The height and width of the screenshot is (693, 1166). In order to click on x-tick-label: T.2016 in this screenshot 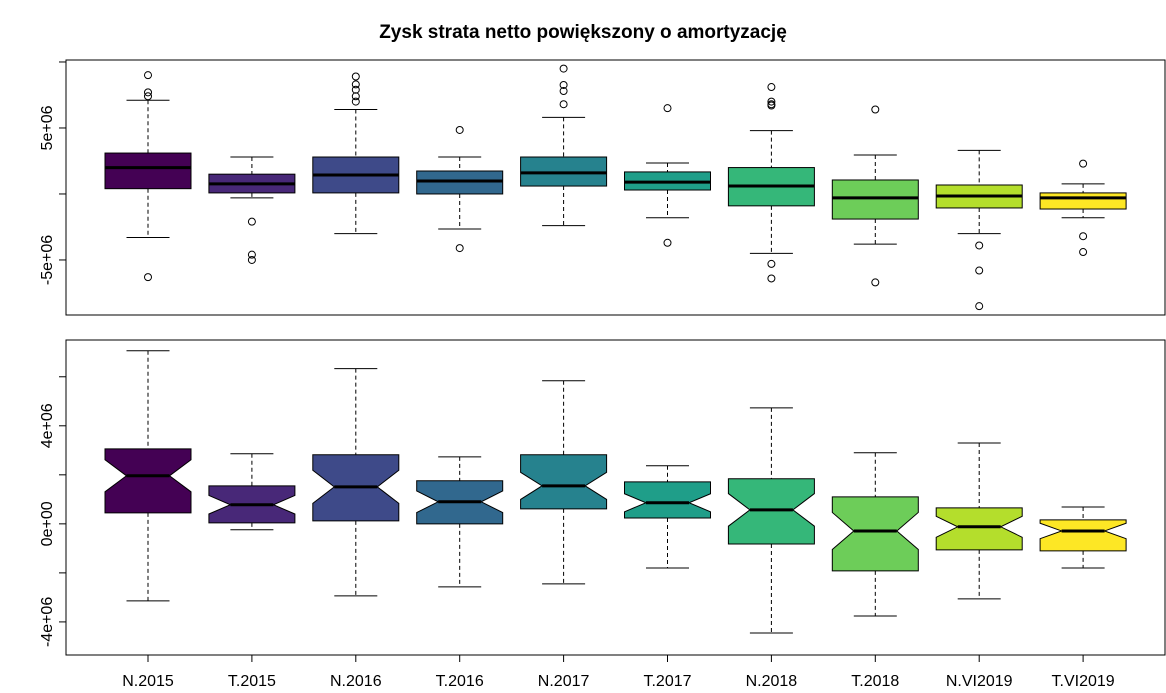, I will do `click(460, 681)`.